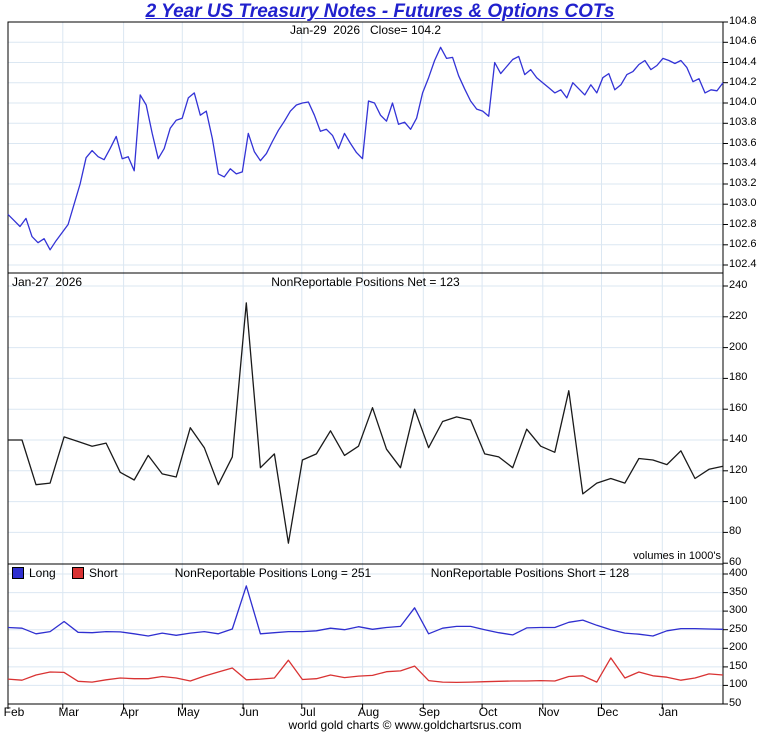 This screenshot has height=735, width=760. What do you see at coordinates (738, 573) in the screenshot?
I see `y-tick-label: 400` at bounding box center [738, 573].